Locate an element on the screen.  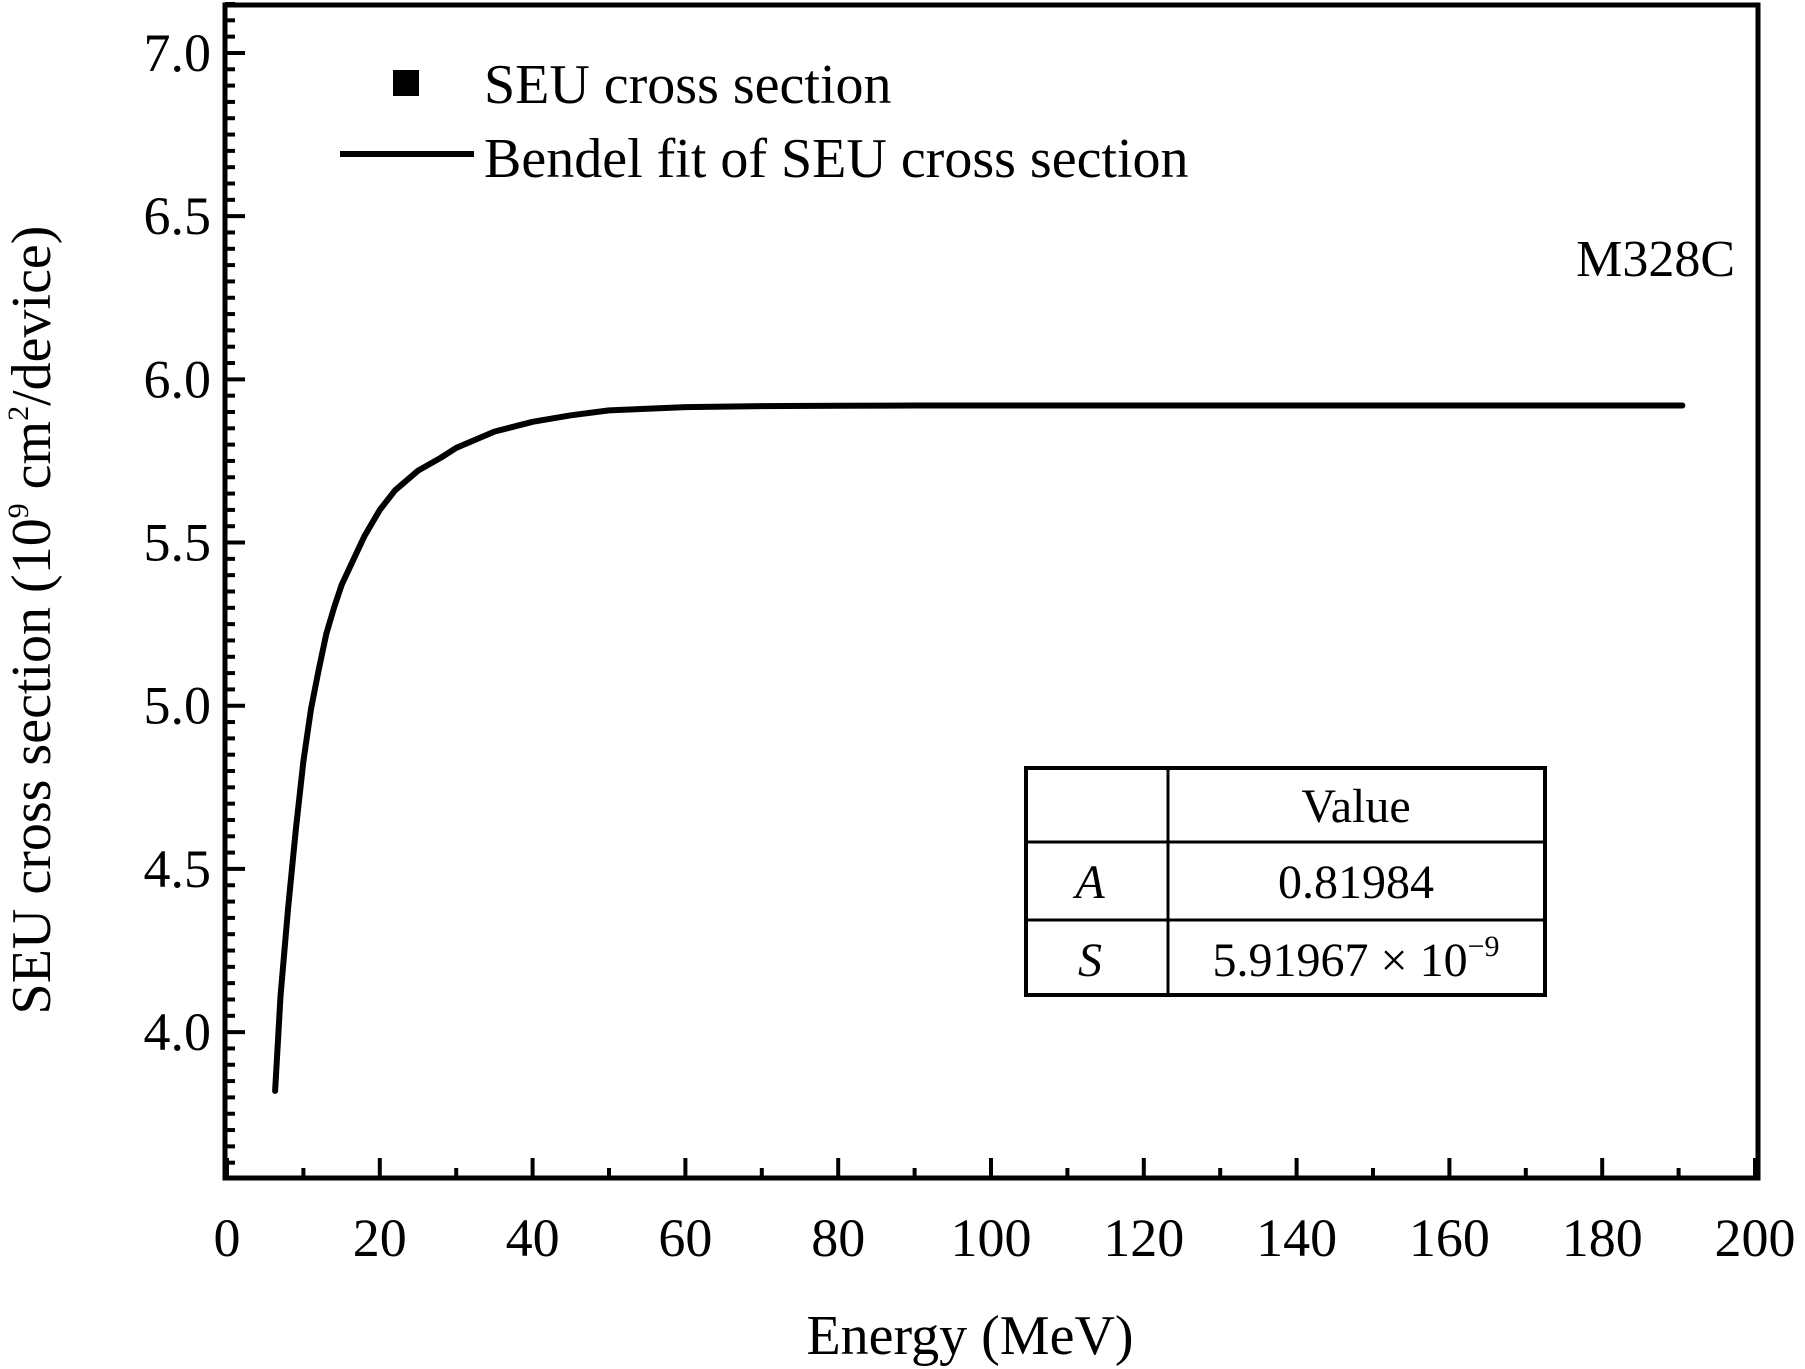
y-axis-label-sup2: 2 is located at coordinates (18, 413).